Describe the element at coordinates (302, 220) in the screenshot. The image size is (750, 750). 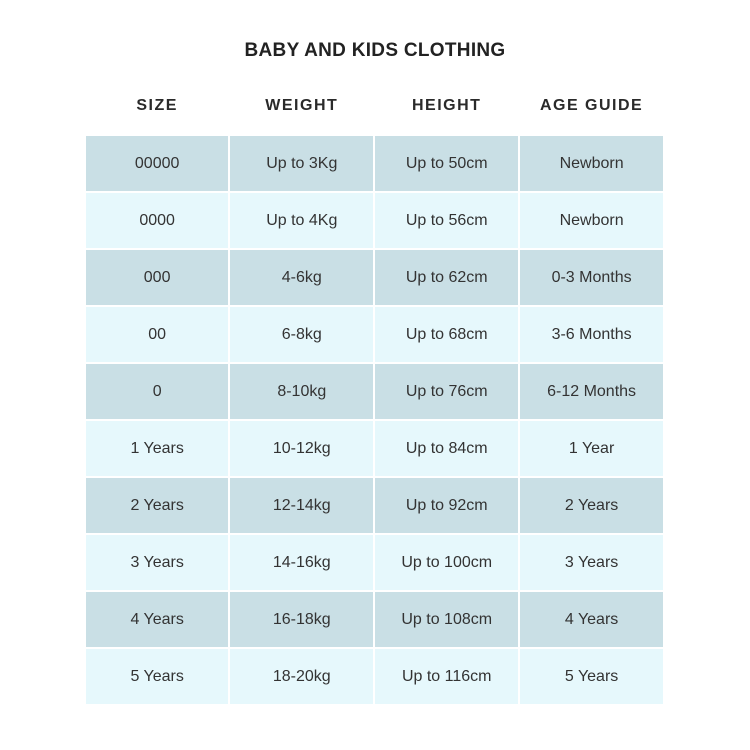
I see `weight-cell: Up to 4Kg` at that location.